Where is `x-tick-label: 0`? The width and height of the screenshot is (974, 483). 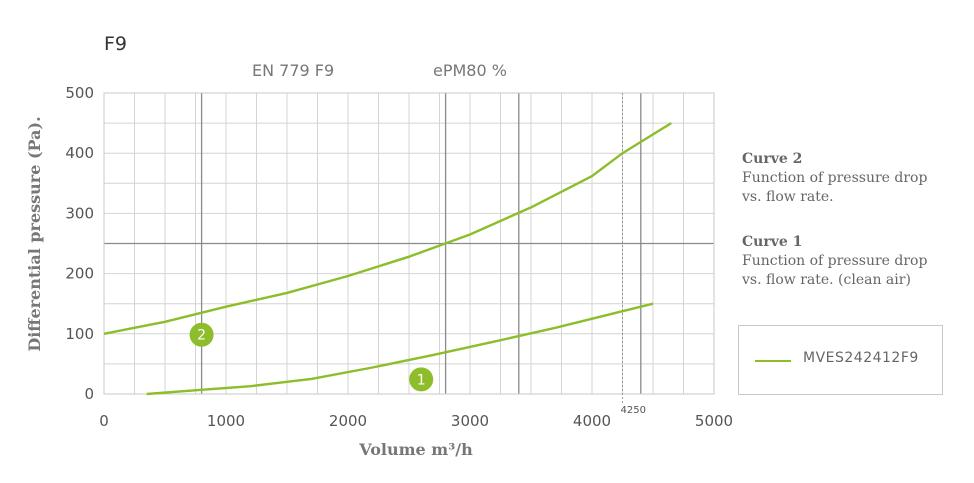
x-tick-label: 0 is located at coordinates (104, 421).